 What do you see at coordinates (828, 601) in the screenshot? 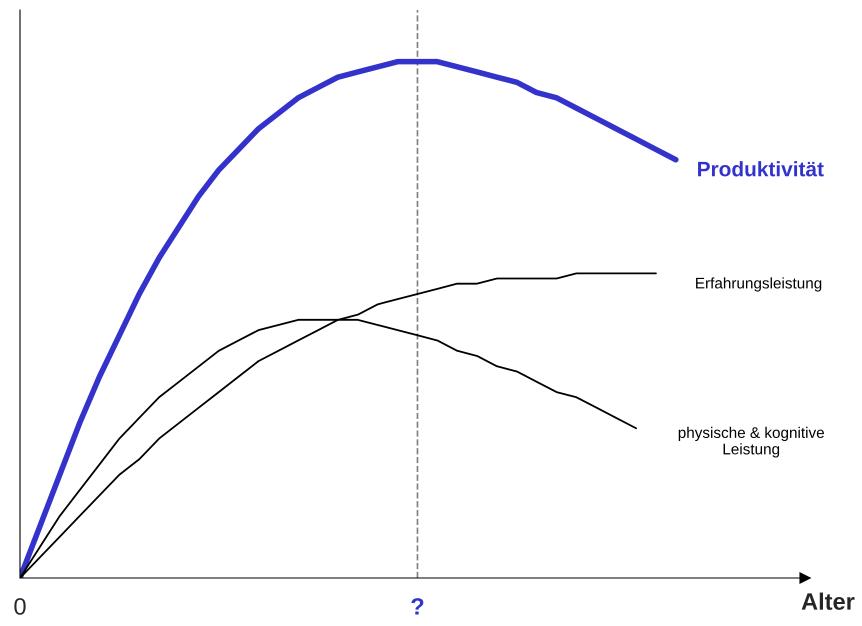
I see `x-axis-title: Alter` at bounding box center [828, 601].